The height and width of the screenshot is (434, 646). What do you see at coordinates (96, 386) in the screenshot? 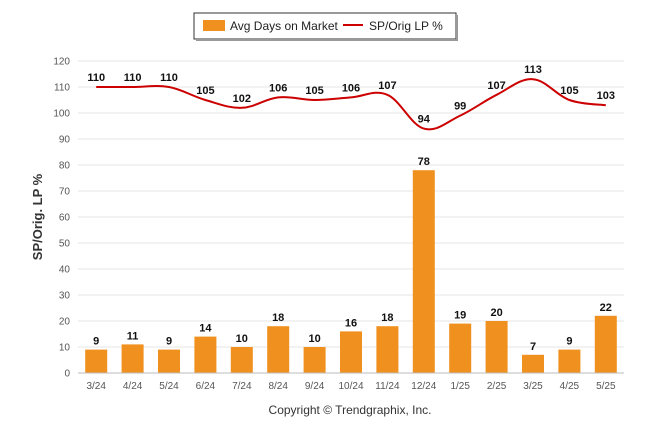
I see `x-tick-label: 3/24` at bounding box center [96, 386].